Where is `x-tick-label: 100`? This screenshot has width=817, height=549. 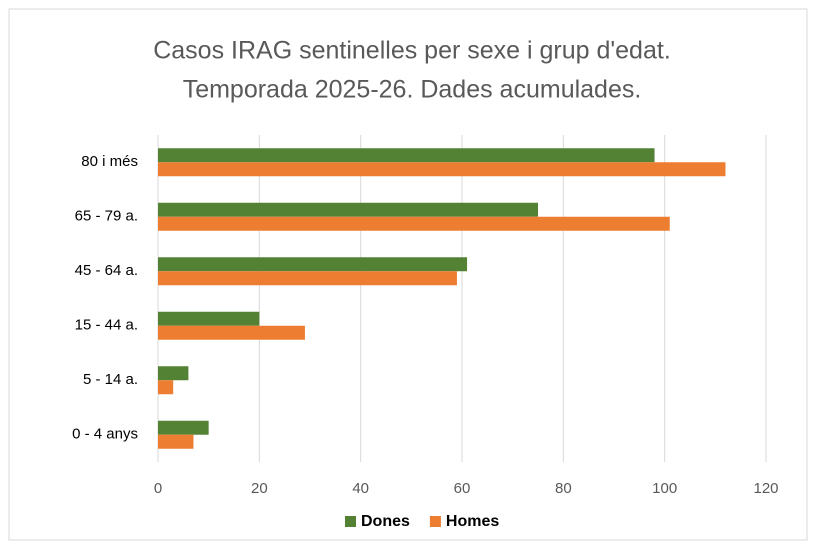 x-tick-label: 100 is located at coordinates (664, 488).